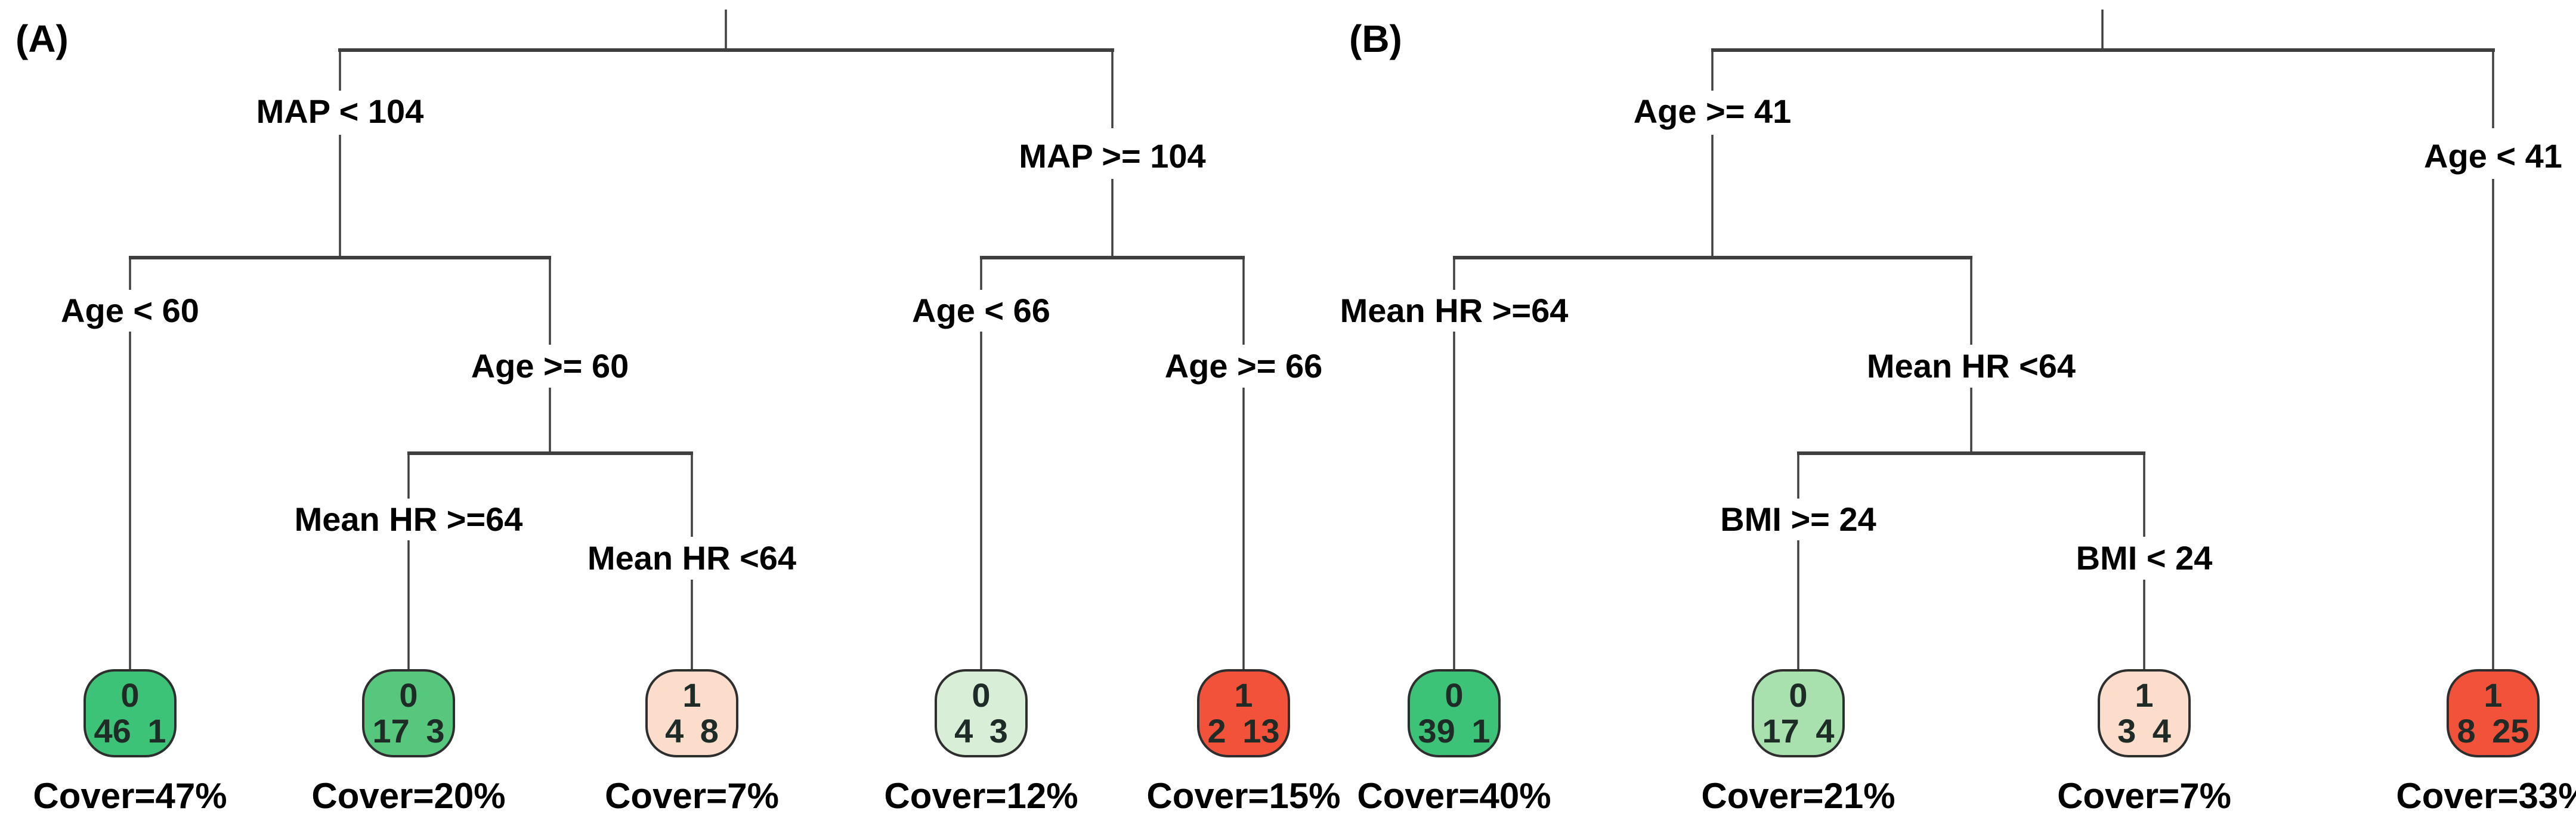 This screenshot has width=2576, height=823. Describe the element at coordinates (692, 558) in the screenshot. I see `split-mean-hr-lt-64-a: Mean HR <64` at that location.